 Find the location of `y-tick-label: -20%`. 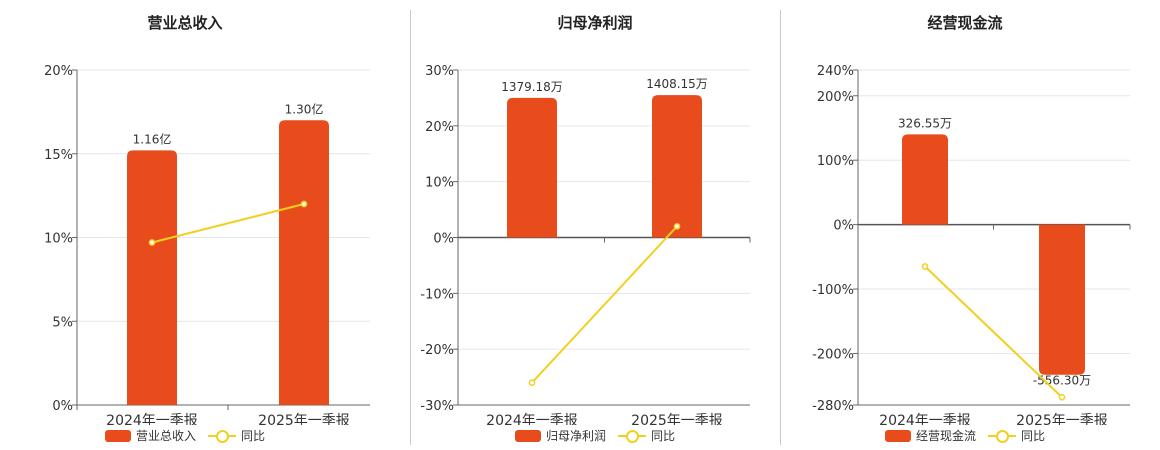

y-tick-label: -20% is located at coordinates (437, 350).